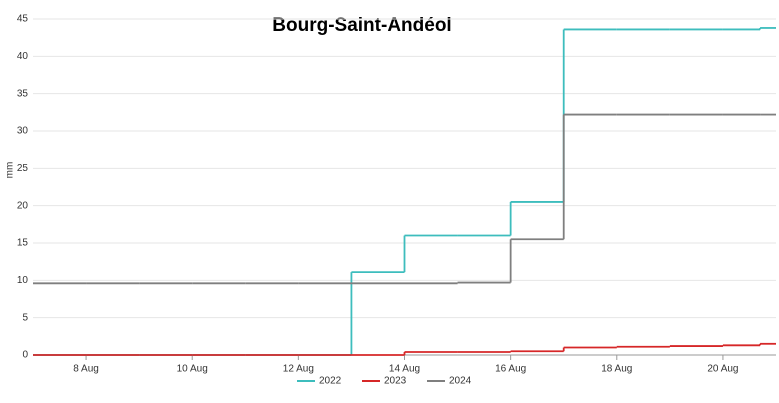 Image resolution: width=779 pixels, height=403 pixels. What do you see at coordinates (361, 25) in the screenshot?
I see `chart-title: Bourg-Saint-Andéol` at bounding box center [361, 25].